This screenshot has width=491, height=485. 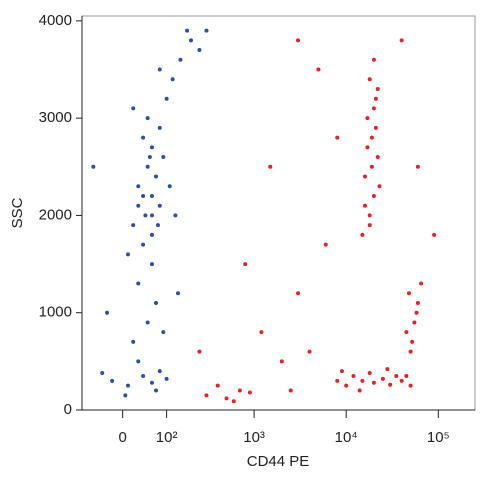 What do you see at coordinates (346, 437) in the screenshot?
I see `x-tick-label: 10⁴` at bounding box center [346, 437].